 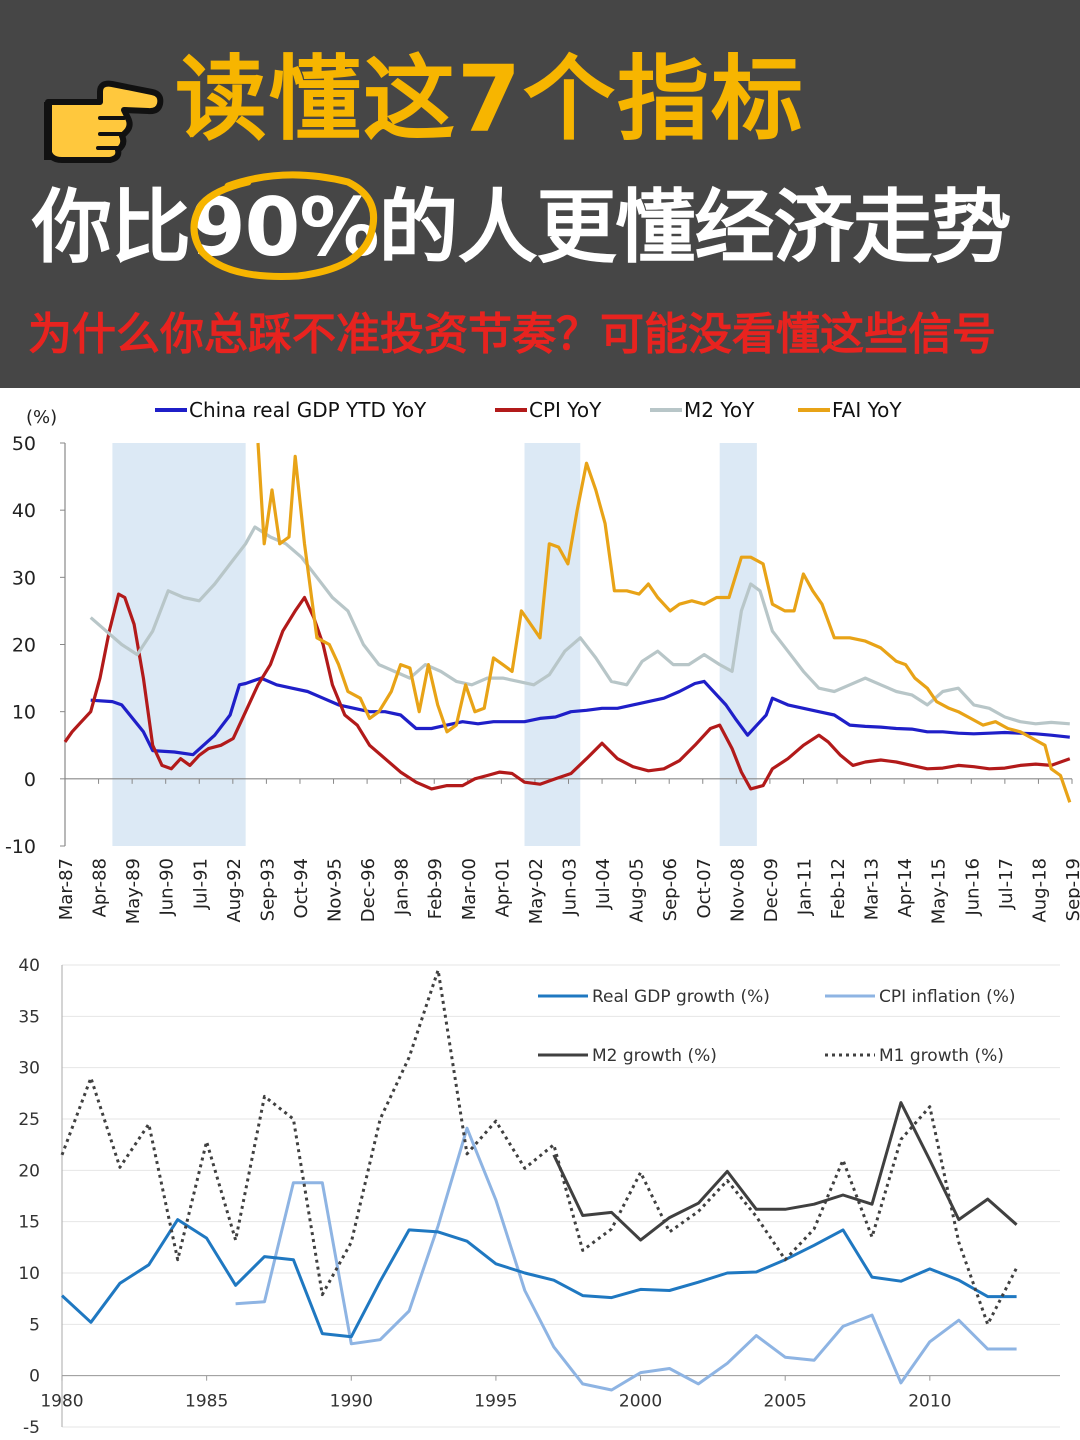 I want to click on legend-label-cpi-yoy: CPI YoY, so click(x=565, y=410).